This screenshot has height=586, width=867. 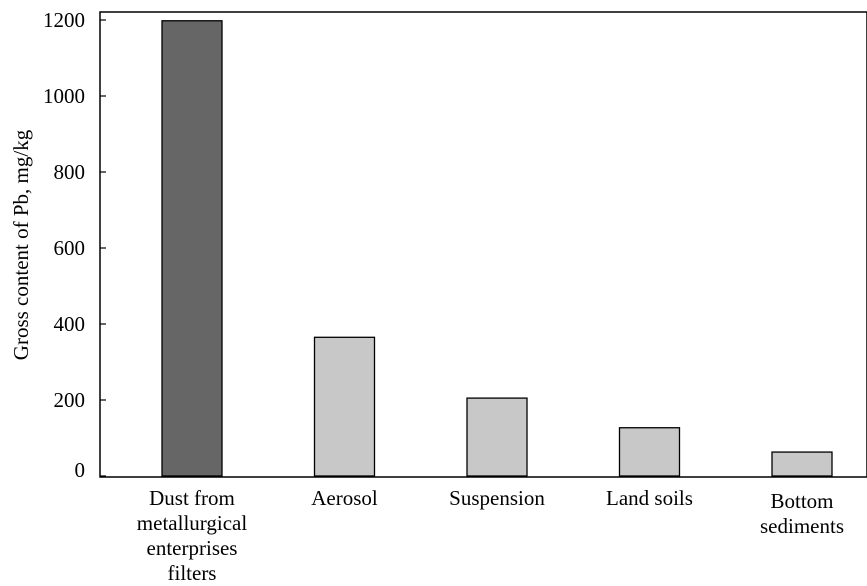 I want to click on x-tick-label-line: Dust from, so click(x=192, y=498).